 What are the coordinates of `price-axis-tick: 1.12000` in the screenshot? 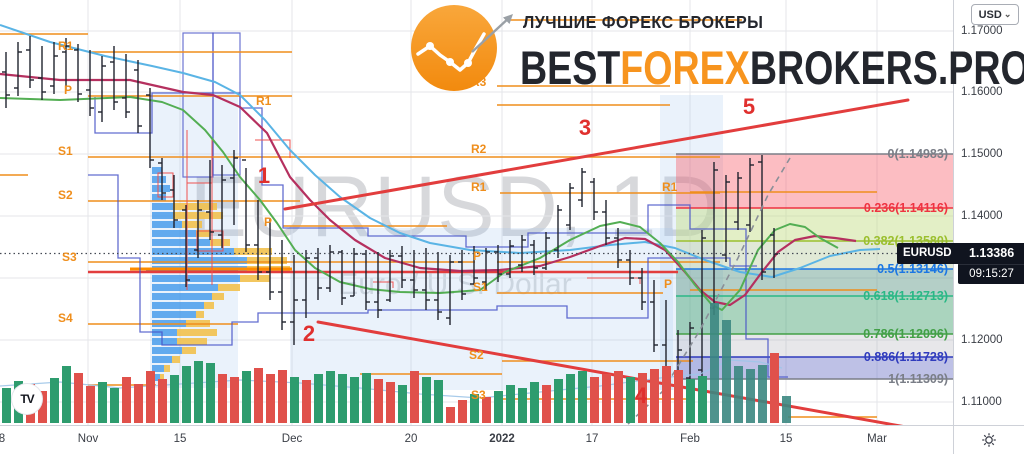 It's located at (982, 340).